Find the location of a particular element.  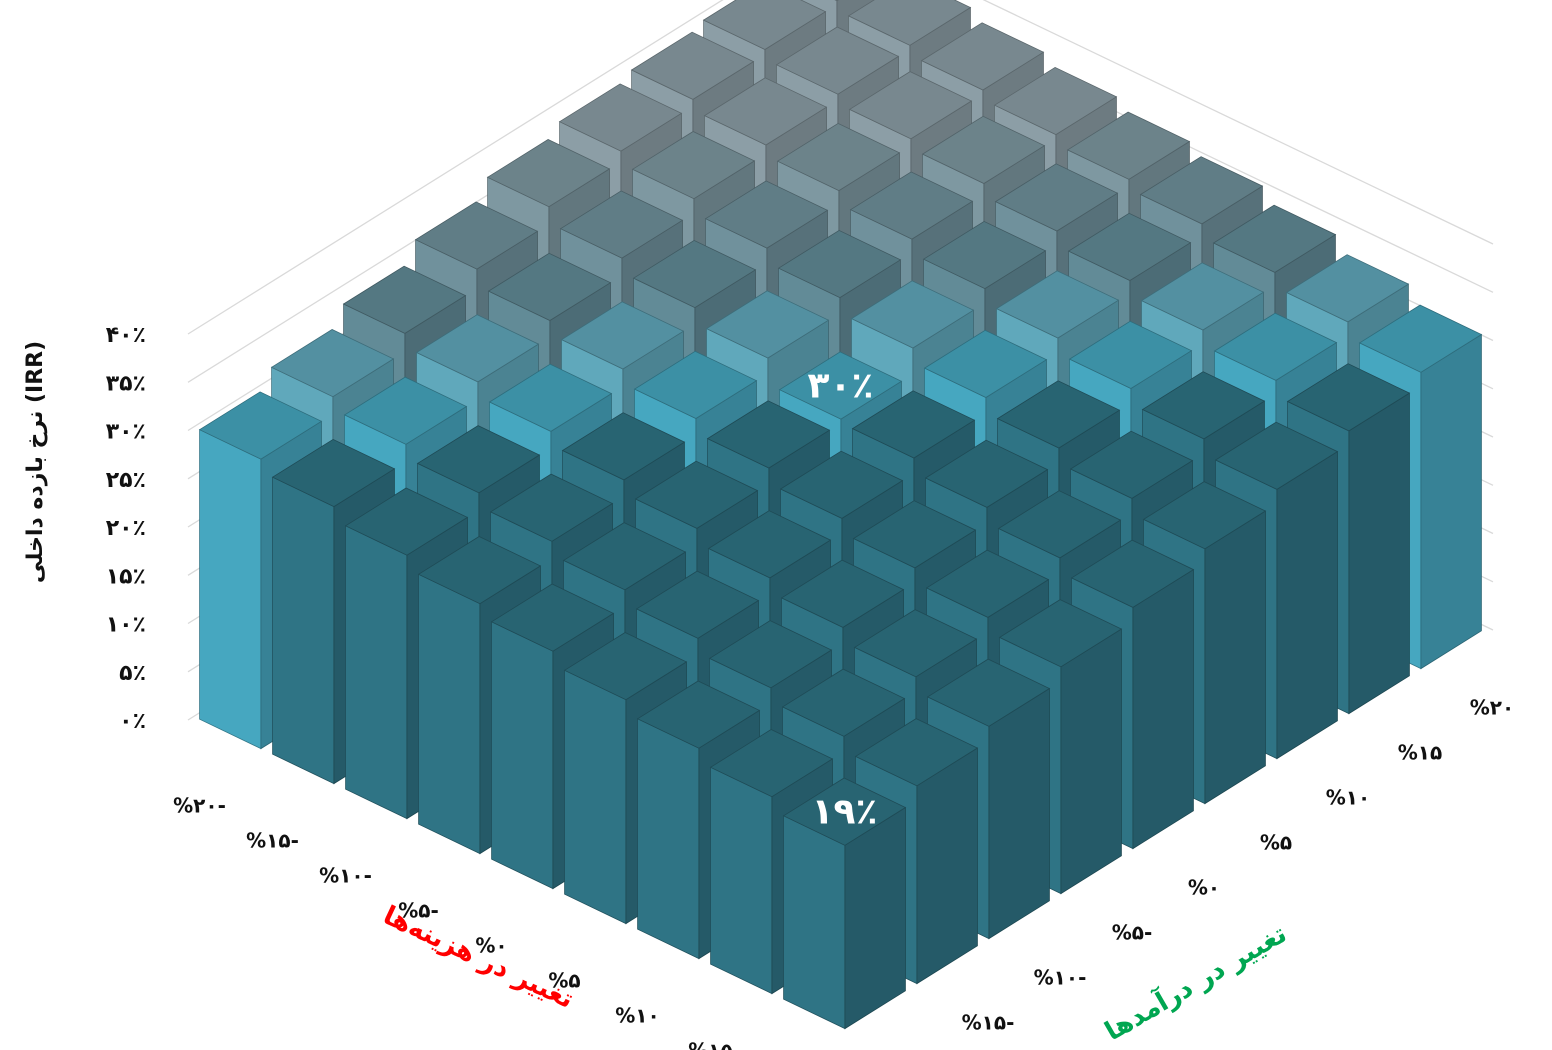

z-tick-label: ۲۵٪ is located at coordinates (126, 480).